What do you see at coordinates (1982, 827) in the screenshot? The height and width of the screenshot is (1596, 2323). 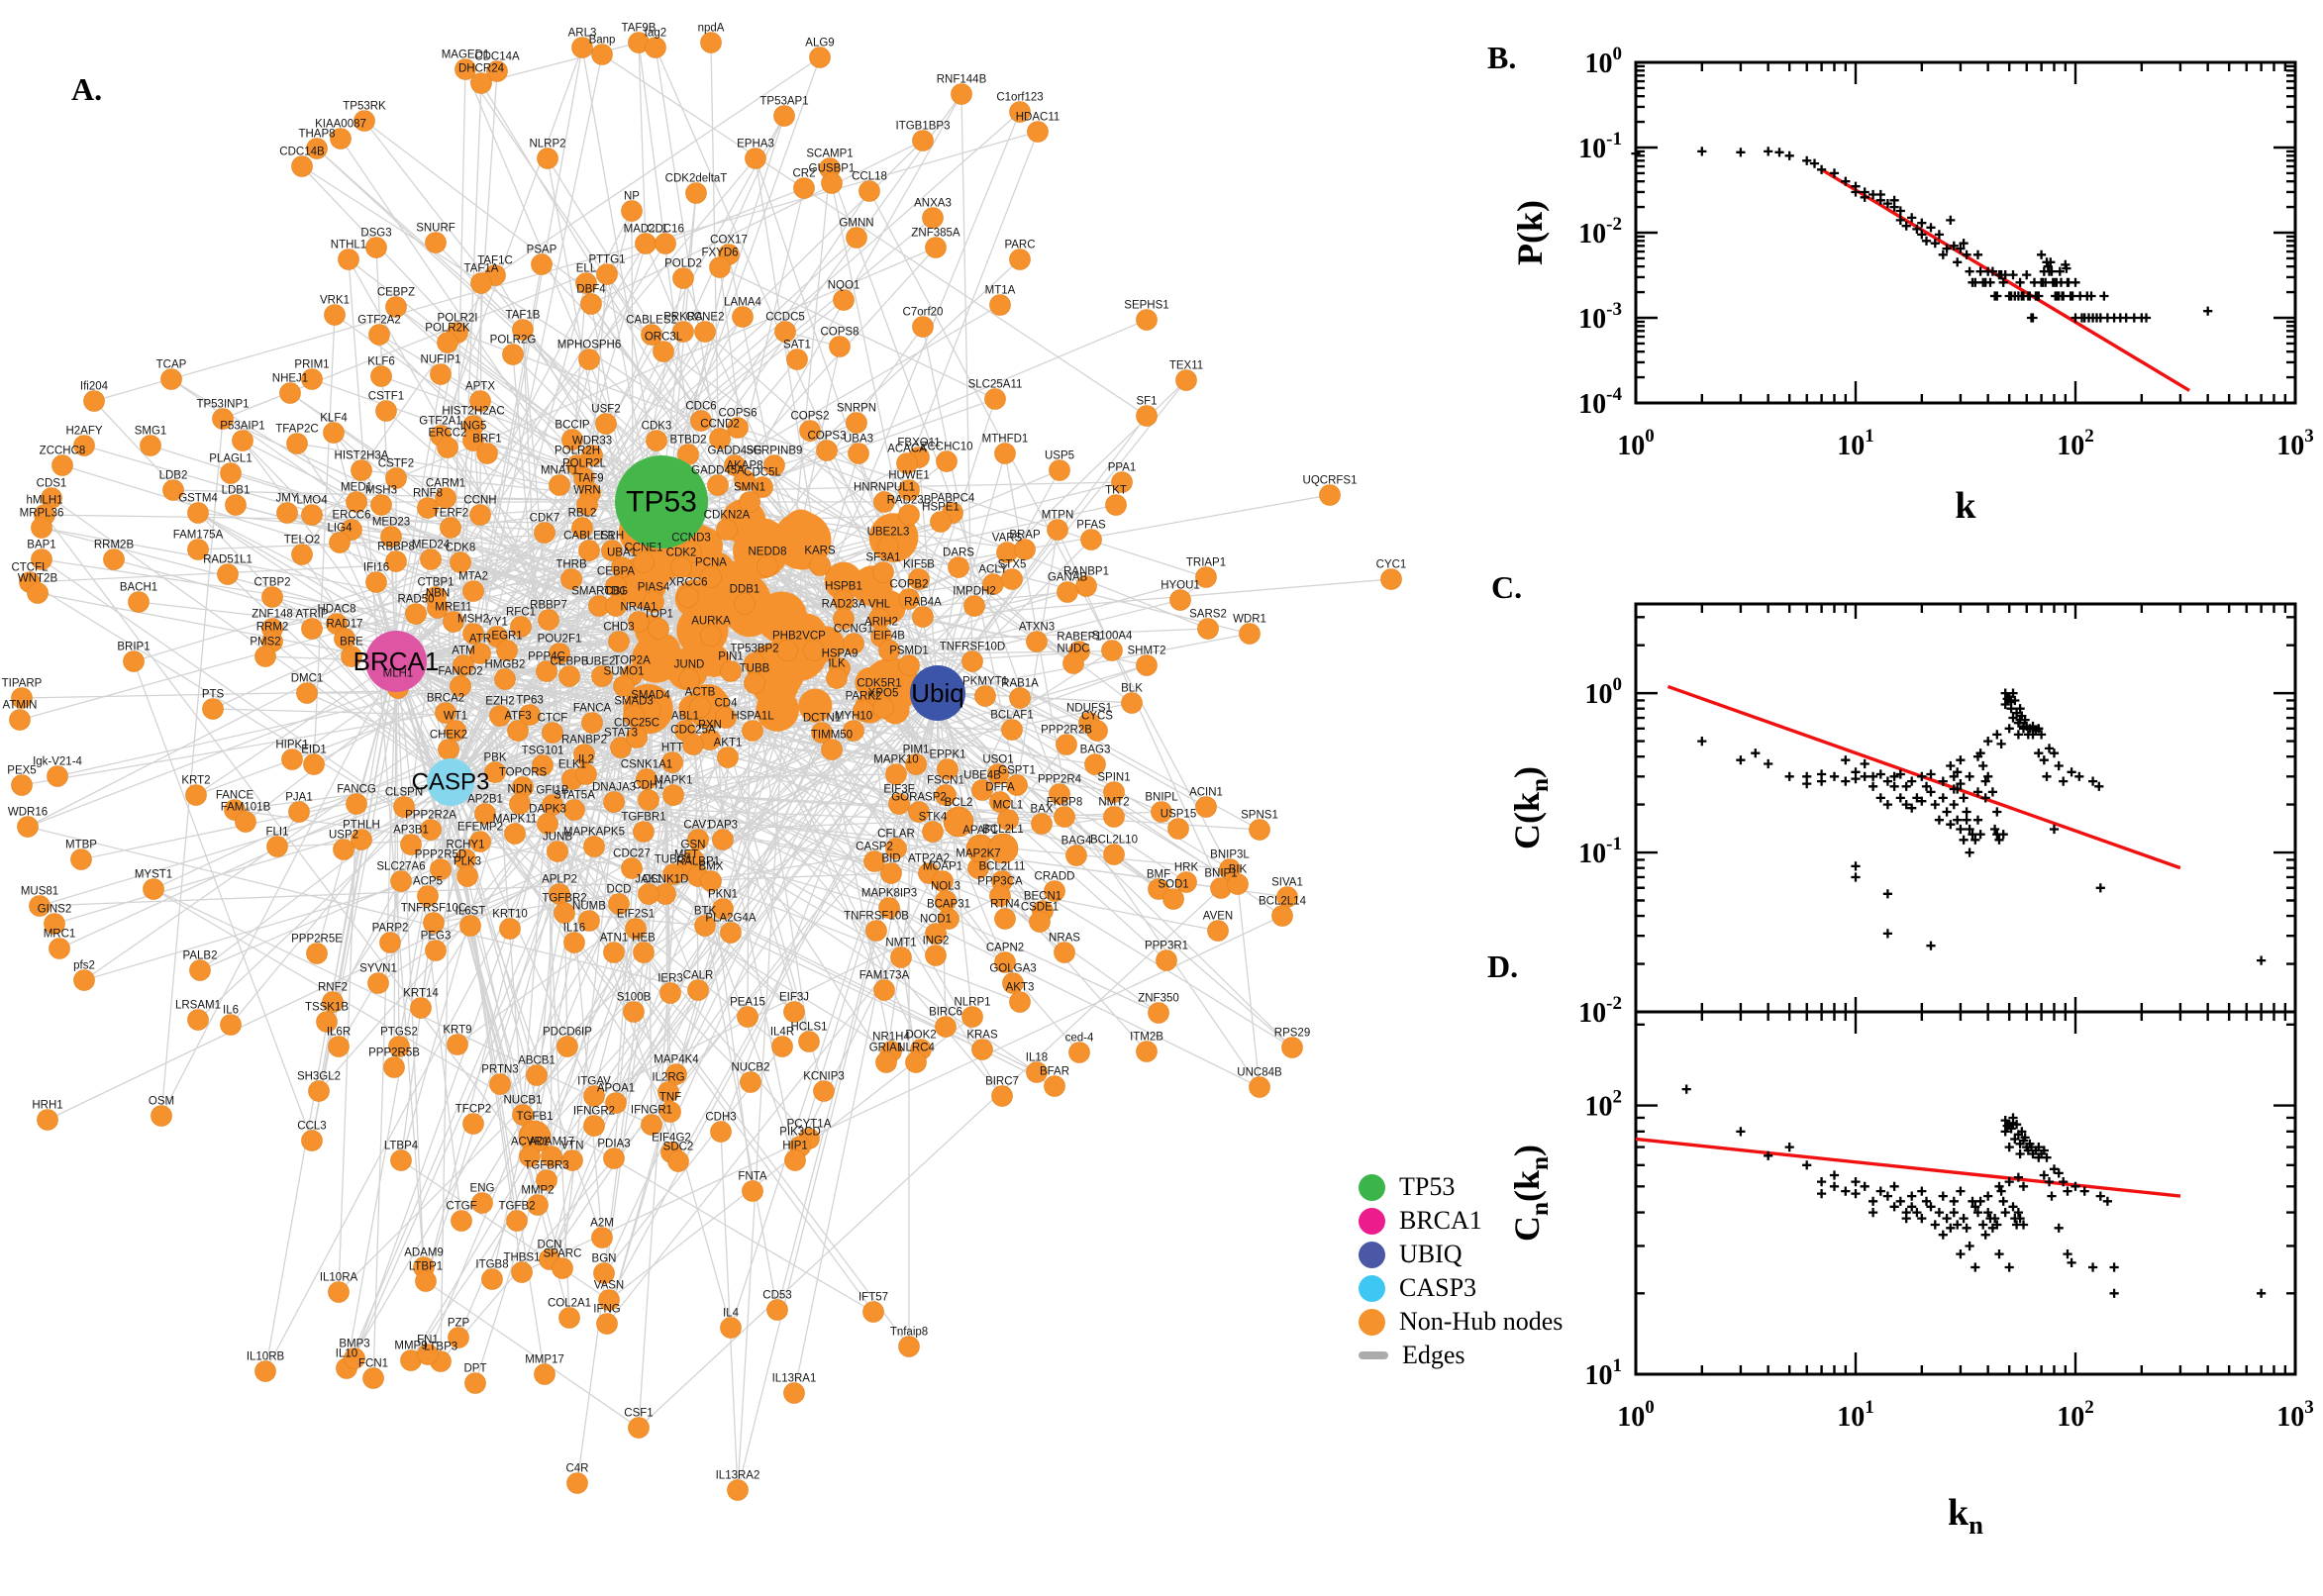 I see `scatter-points` at bounding box center [1982, 827].